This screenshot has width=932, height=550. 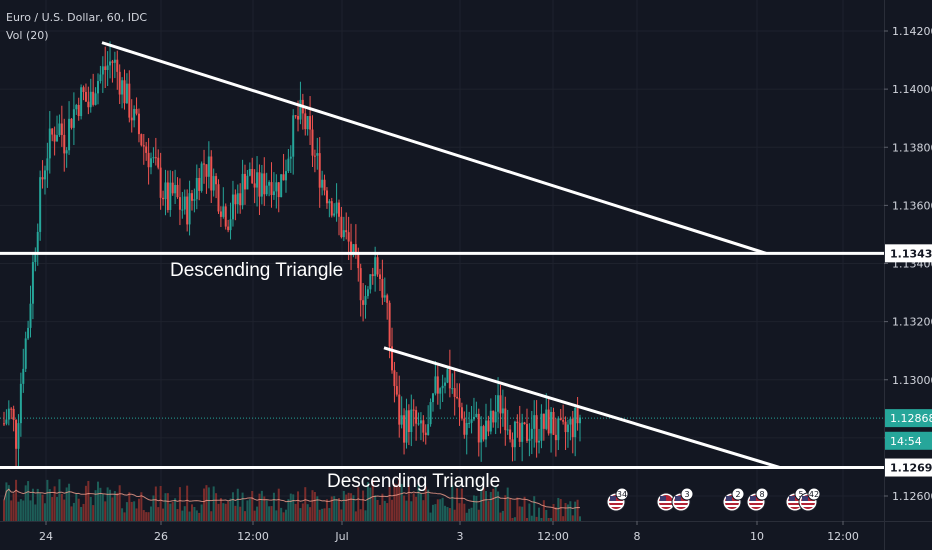 I want to click on time-axis: 24 26 12:00 Jul 3 12:00 8 10 12:00, so click(x=466, y=532).